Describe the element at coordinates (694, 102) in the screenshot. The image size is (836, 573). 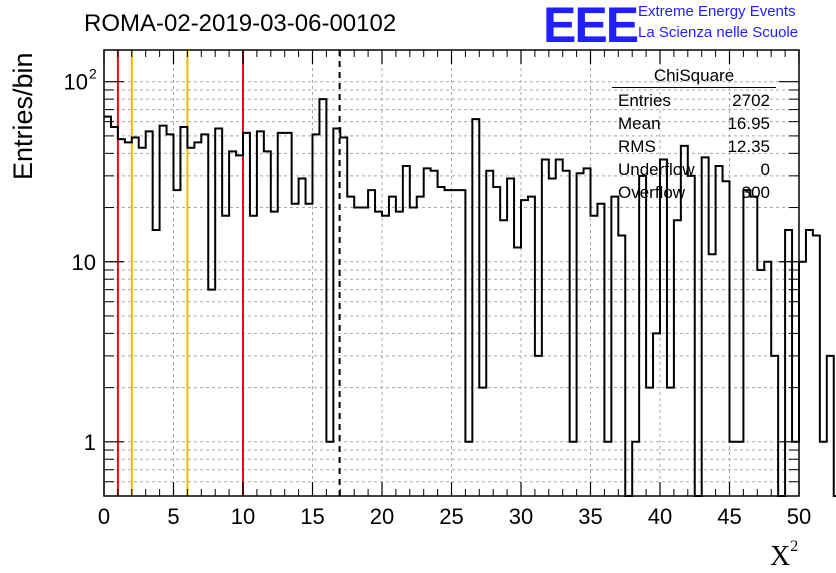
I see `stats-row: Entries 2702` at that location.